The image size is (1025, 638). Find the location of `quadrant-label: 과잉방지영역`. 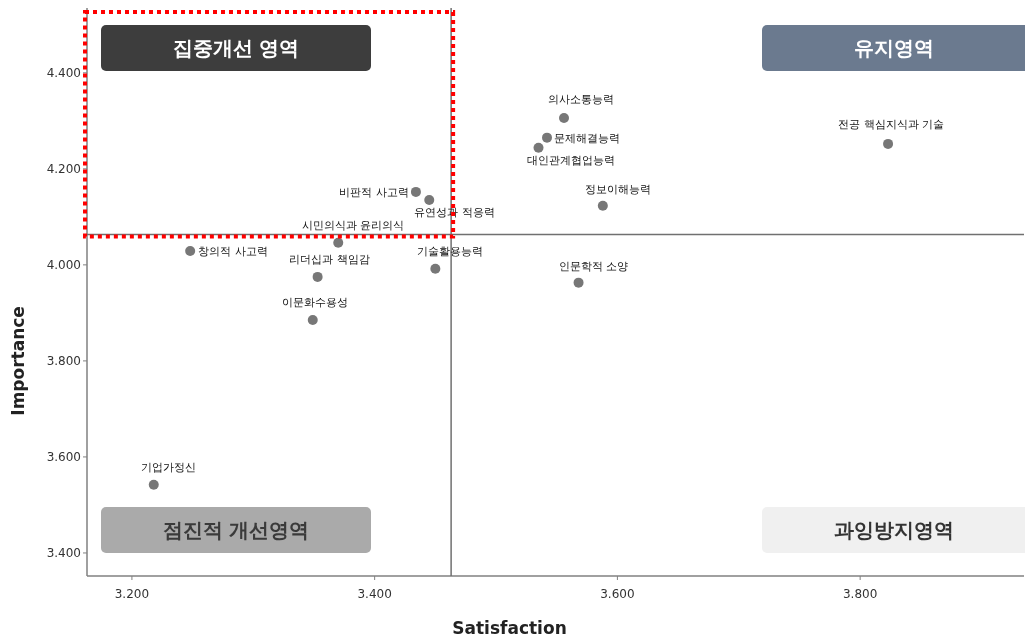

quadrant-label: 과잉방지영역 is located at coordinates (893, 530).